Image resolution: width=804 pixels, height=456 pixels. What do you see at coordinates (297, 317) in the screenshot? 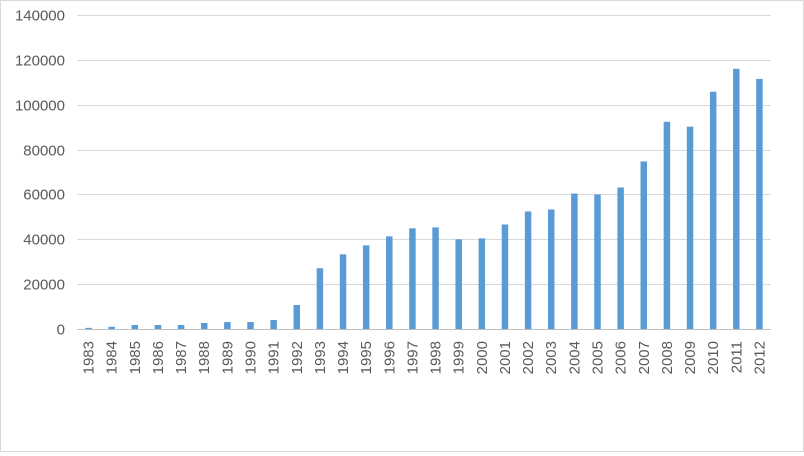
I see `bar-1992` at bounding box center [297, 317].